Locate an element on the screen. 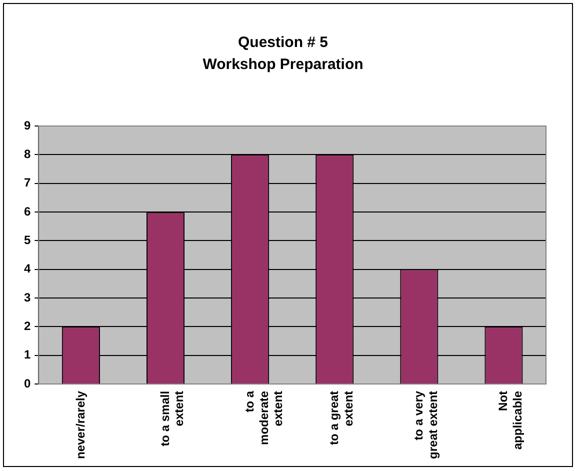 This screenshot has height=471, width=578. y-tick-label: 4 is located at coordinates (27, 269).